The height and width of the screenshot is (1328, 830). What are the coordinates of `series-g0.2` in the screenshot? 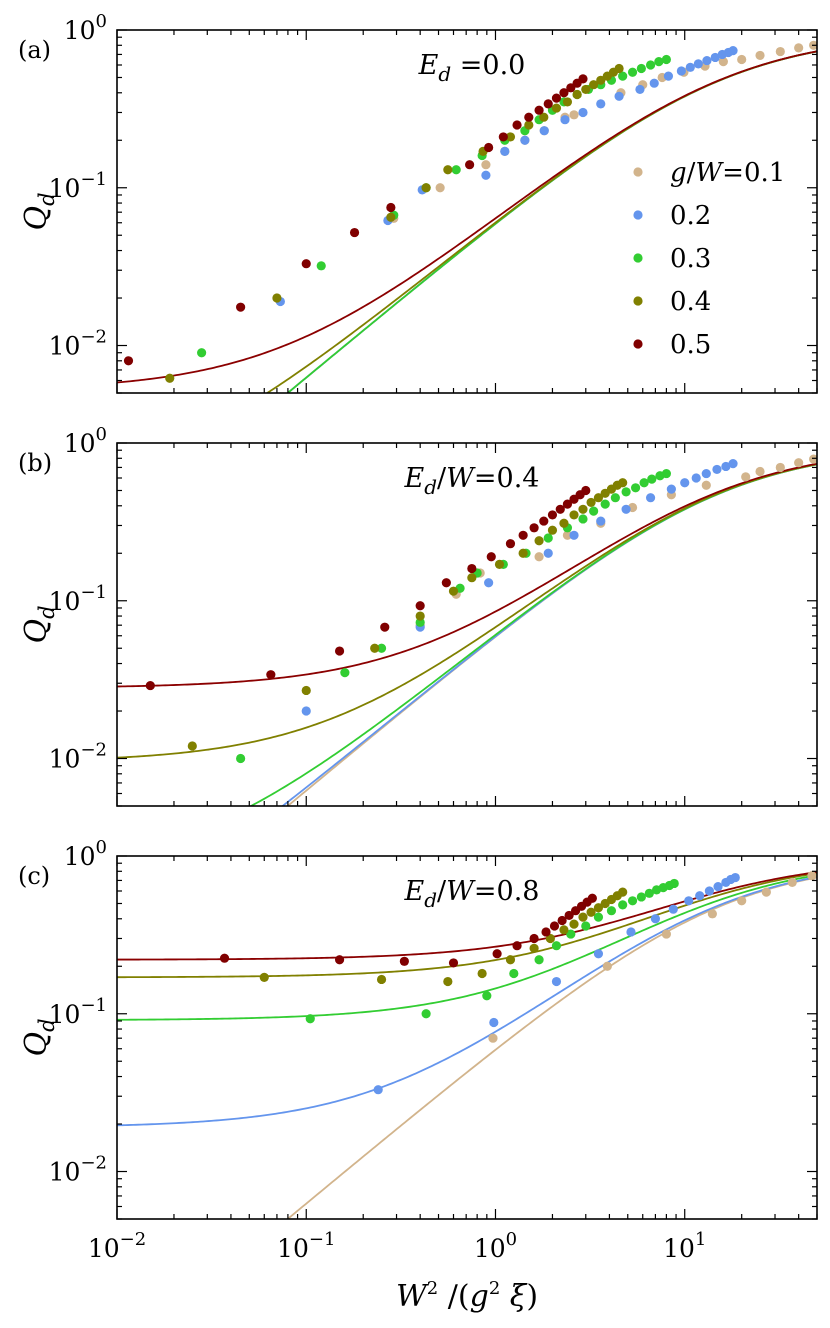 It's located at (519, 587).